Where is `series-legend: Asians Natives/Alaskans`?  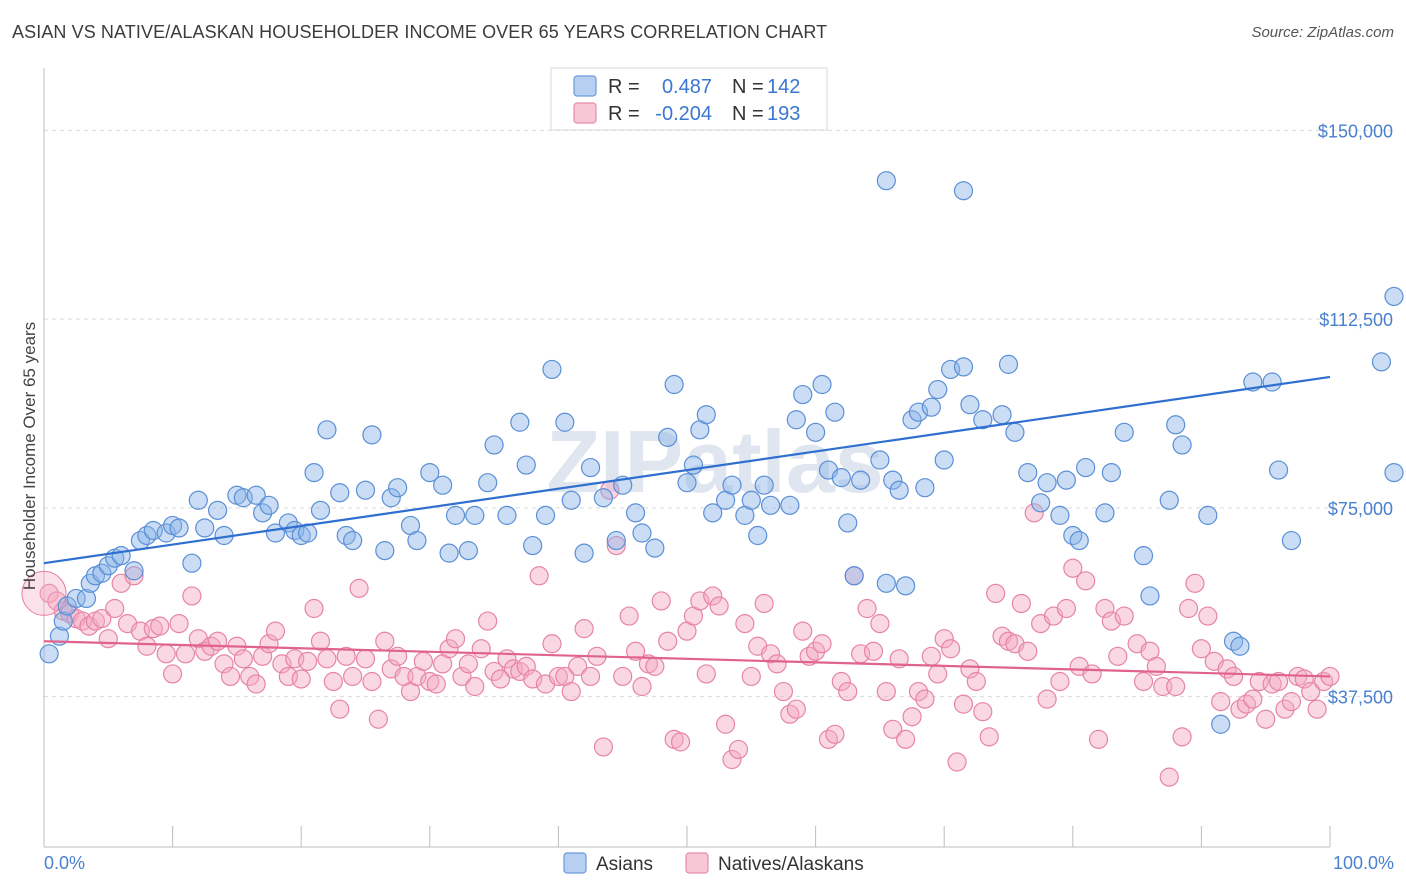 series-legend: Asians Natives/Alaskans is located at coordinates (713, 863).